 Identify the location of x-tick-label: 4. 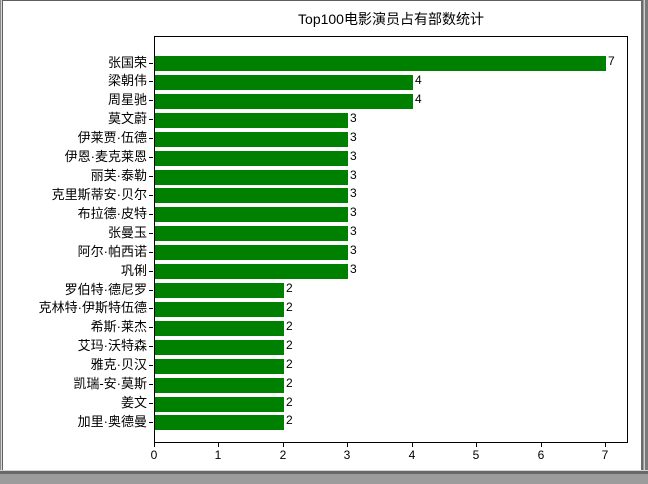
(412, 455).